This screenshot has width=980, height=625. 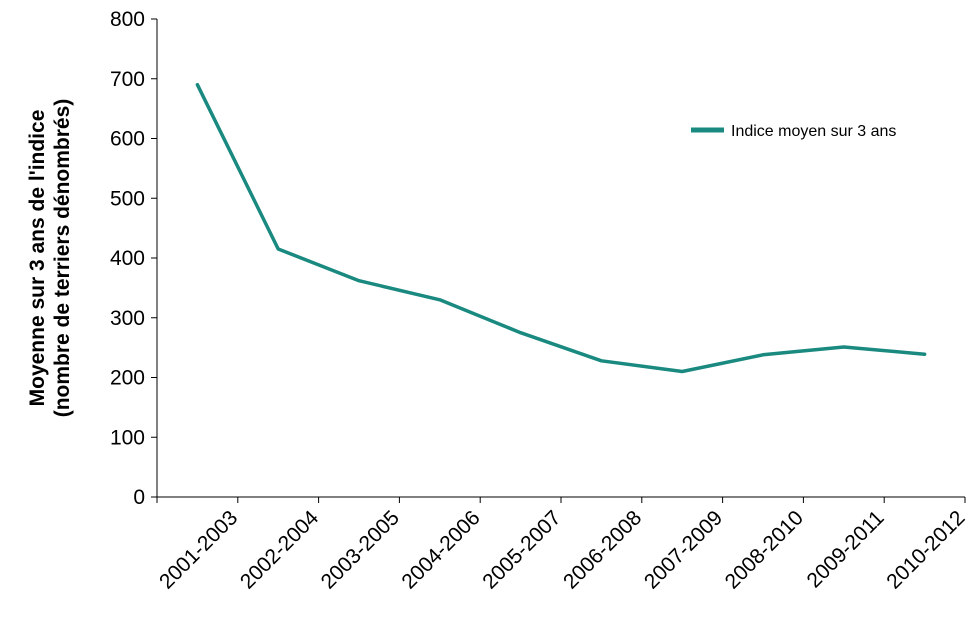 I want to click on x-tick-label: 2009-2011, so click(x=846, y=549).